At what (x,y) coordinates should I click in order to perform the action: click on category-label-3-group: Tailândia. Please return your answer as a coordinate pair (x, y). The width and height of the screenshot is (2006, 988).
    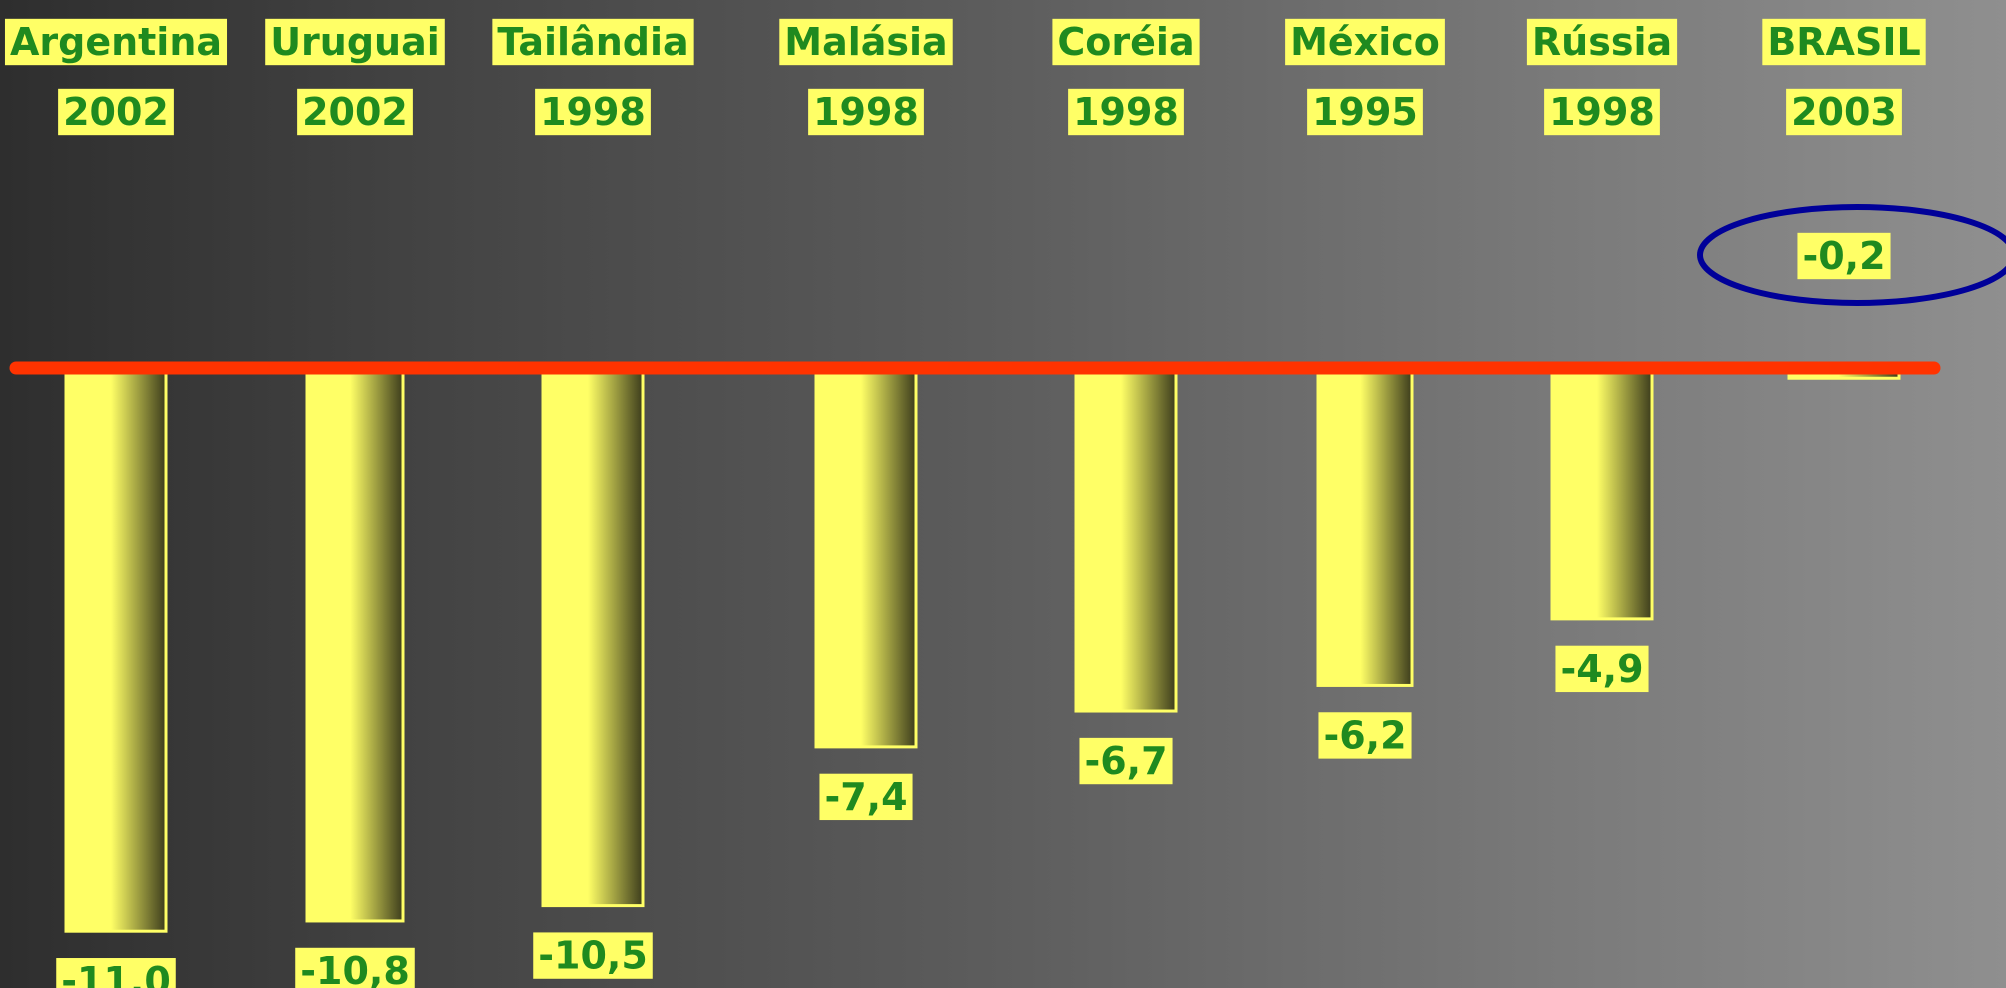
    Looking at the image, I should click on (592, 42).